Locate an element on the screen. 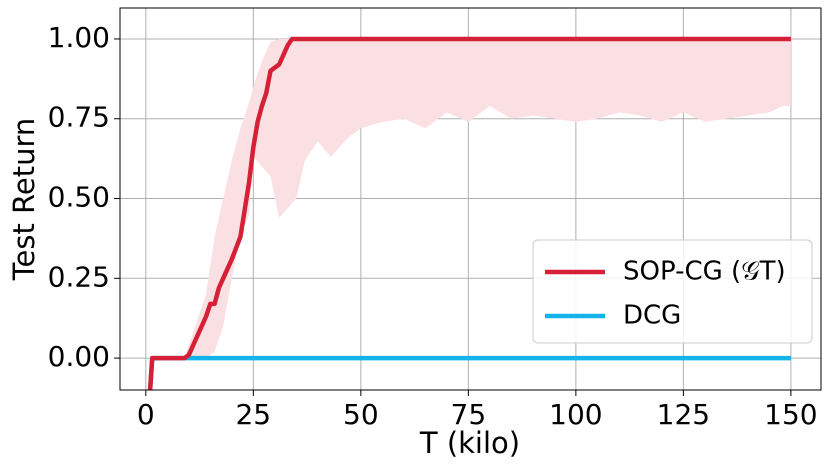  y-axis-label: Test Return is located at coordinates (24, 200).